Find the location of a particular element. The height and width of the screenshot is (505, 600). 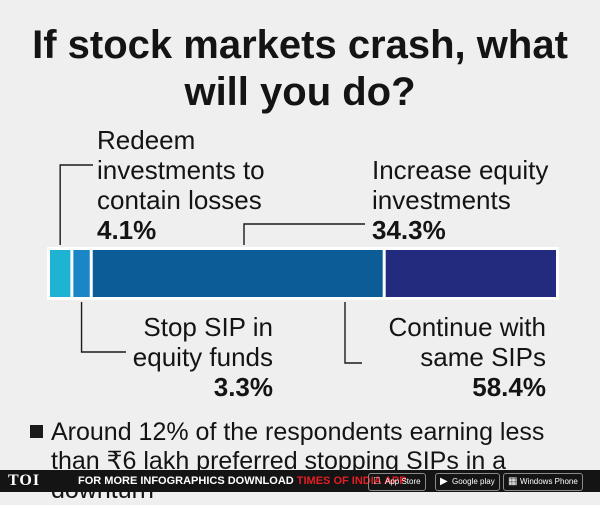

bar-segment-stop is located at coordinates (81, 273).